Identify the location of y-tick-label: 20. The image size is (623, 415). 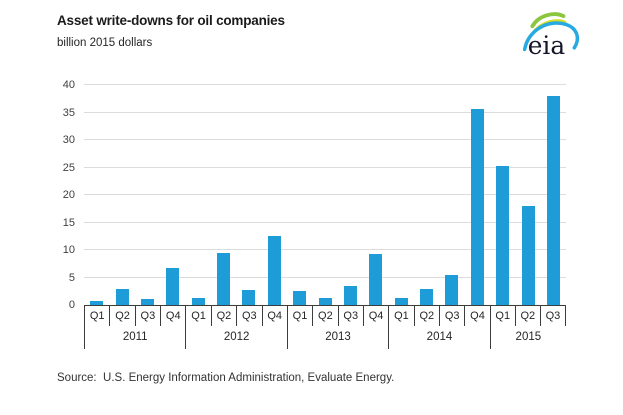
(68, 195).